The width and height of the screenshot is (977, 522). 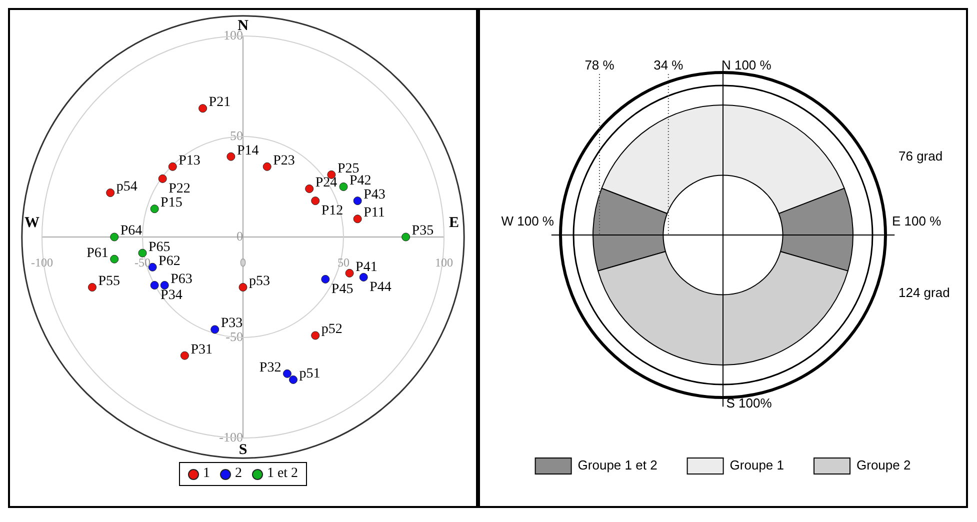 What do you see at coordinates (757, 465) in the screenshot?
I see `legend-label: Groupe 1` at bounding box center [757, 465].